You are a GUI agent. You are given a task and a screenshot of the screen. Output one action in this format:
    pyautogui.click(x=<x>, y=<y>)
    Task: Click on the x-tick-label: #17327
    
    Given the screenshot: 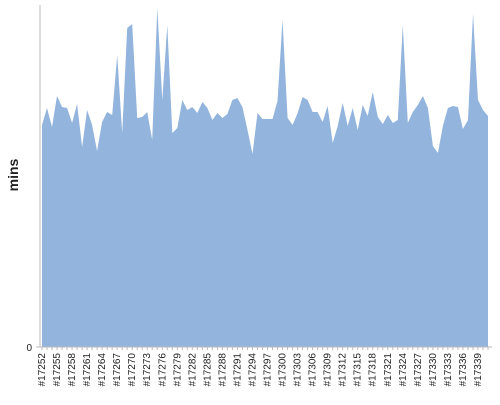 What is the action you would take?
    pyautogui.click(x=418, y=370)
    